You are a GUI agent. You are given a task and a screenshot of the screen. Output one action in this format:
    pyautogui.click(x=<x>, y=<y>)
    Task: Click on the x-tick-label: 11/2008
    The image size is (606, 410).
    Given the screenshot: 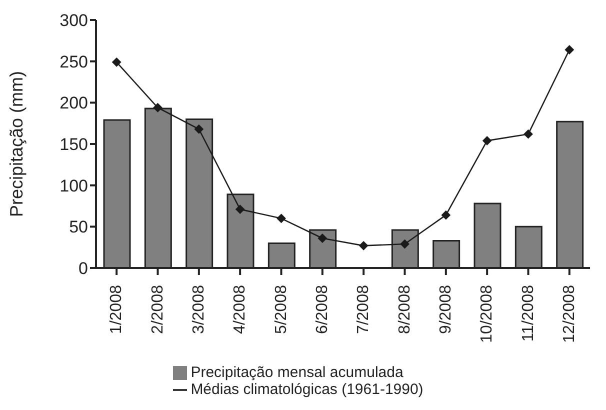 What is the action you would take?
    pyautogui.click(x=528, y=313)
    